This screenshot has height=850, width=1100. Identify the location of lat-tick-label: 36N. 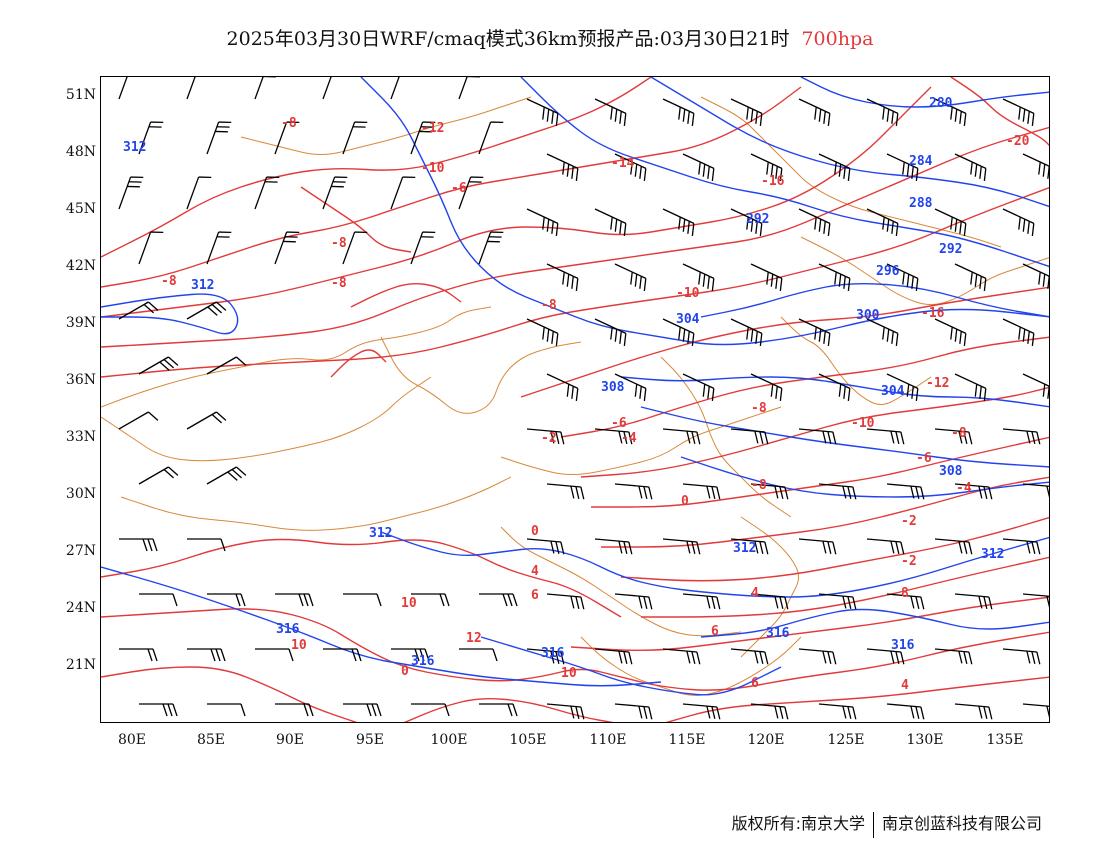
(80, 380).